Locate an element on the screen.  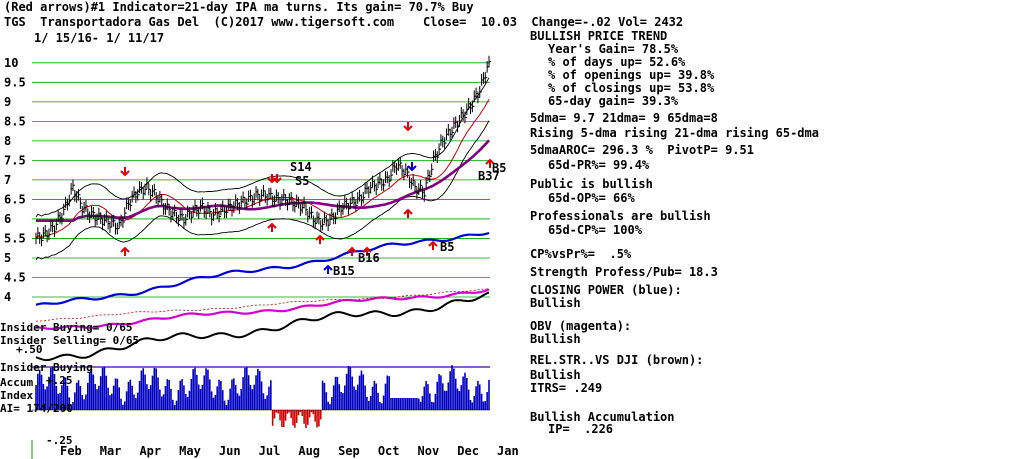
trend-title: BULLISH PRICE TREND is located at coordinates (599, 36).